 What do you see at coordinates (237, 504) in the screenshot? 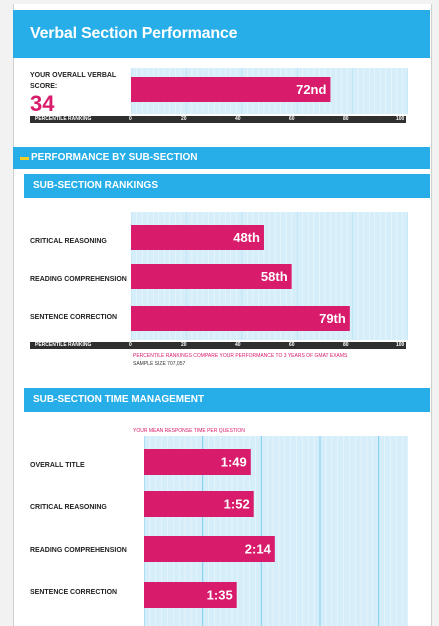
I see `bar-value-label: 1:52` at bounding box center [237, 504].